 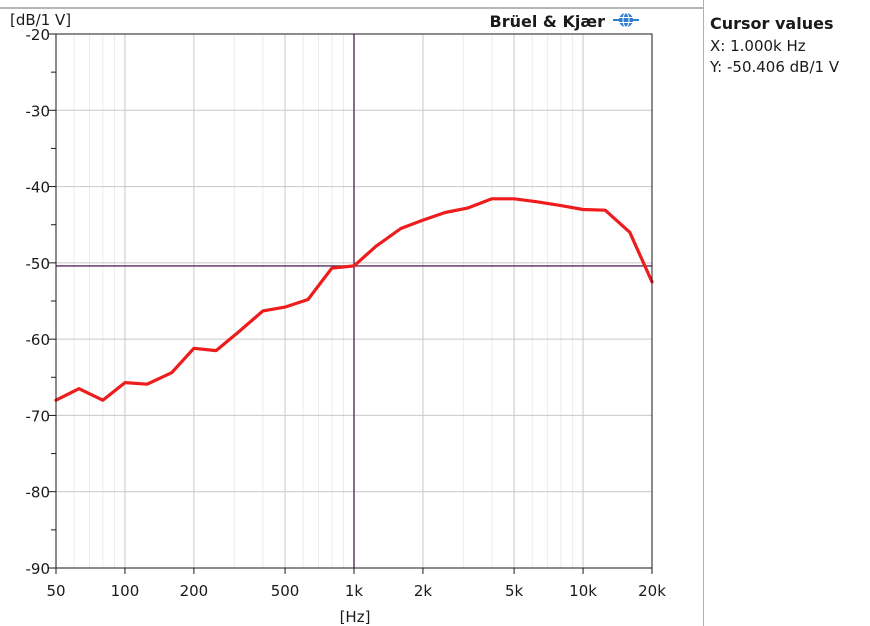 What do you see at coordinates (514, 591) in the screenshot?
I see `x-tick-label: 5k` at bounding box center [514, 591].